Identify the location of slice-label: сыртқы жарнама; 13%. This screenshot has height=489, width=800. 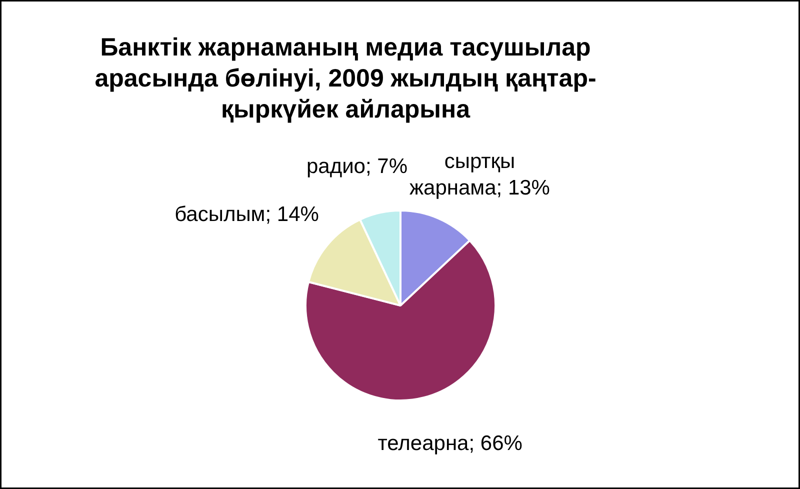
(479, 175).